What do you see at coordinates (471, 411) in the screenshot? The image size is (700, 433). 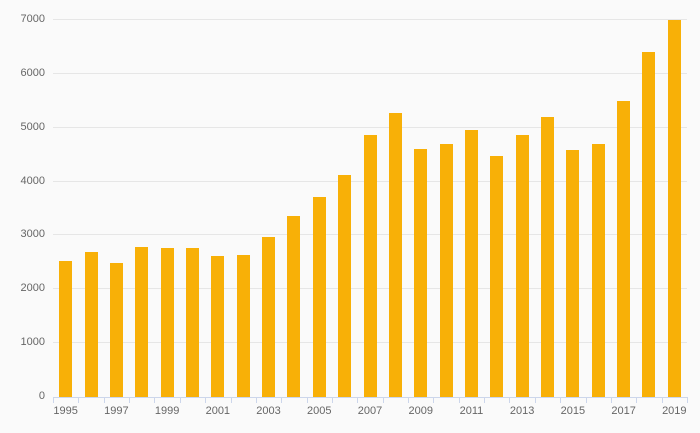 I see `x-axis-label-2011: 2011` at bounding box center [471, 411].